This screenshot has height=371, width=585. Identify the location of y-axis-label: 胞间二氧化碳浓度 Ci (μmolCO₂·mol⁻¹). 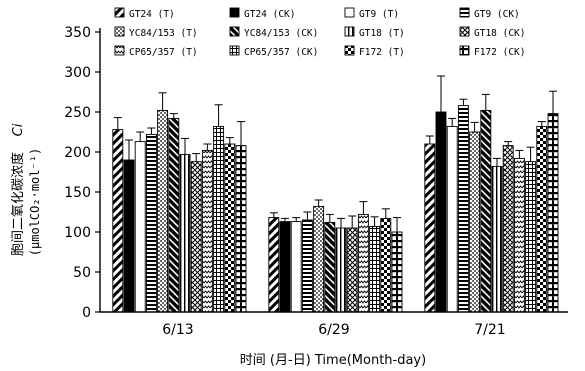
(26, 189).